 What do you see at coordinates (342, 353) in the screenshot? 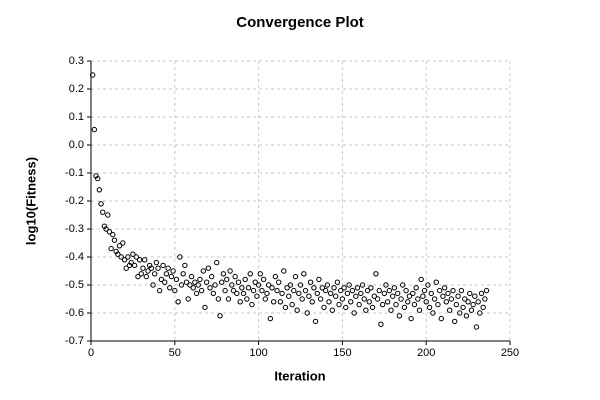
I see `x-tick-label: 150` at bounding box center [342, 353].